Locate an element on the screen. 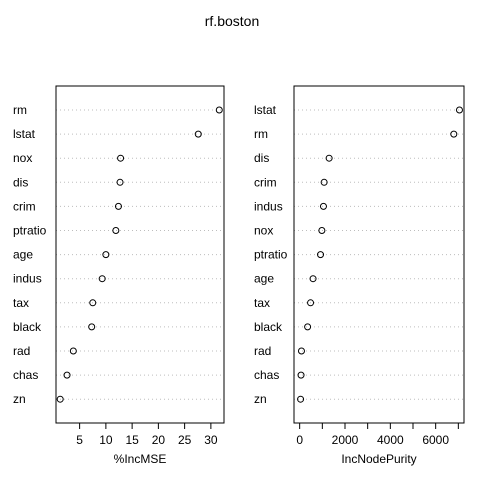 Image resolution: width=480 pixels, height=480 pixels. x-tick-label: 10 is located at coordinates (106, 440).